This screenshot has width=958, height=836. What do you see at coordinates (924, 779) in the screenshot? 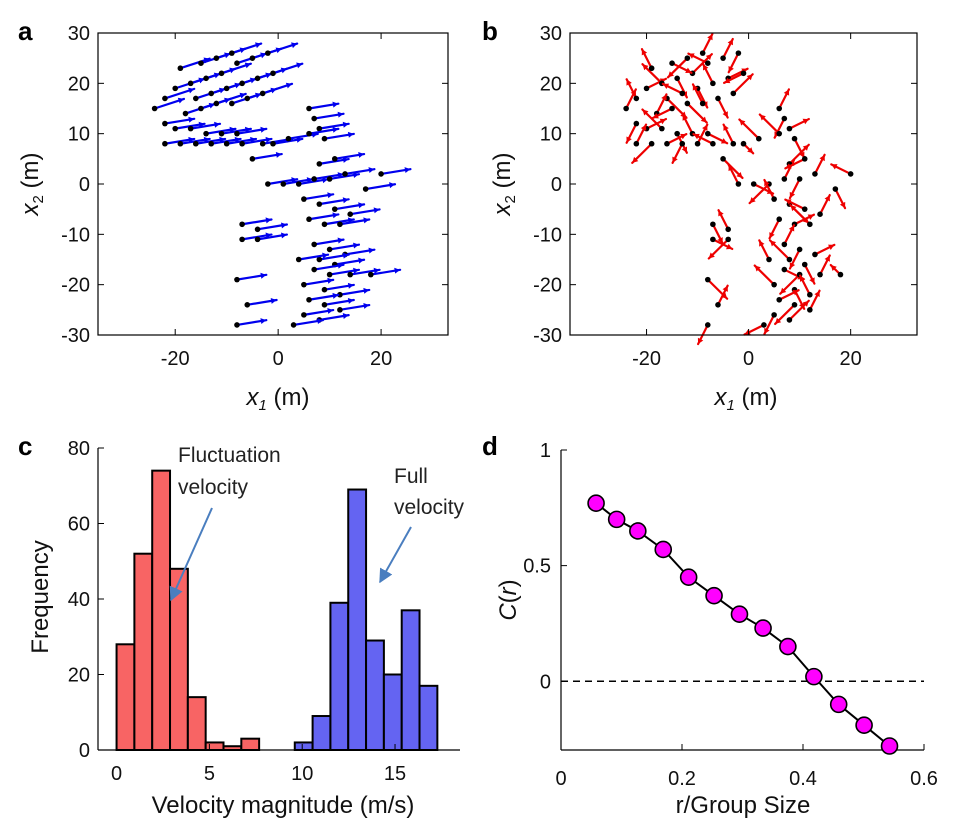
I see `panel-d-xtick-label: 0.6` at bounding box center [924, 779].